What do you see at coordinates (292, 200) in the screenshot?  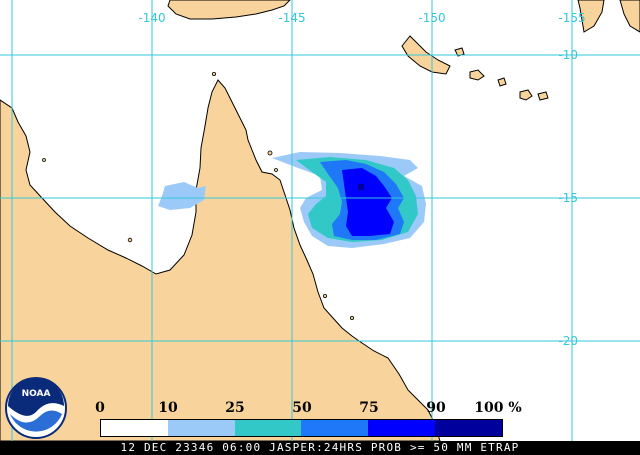 I see `probability-shading` at bounding box center [292, 200].